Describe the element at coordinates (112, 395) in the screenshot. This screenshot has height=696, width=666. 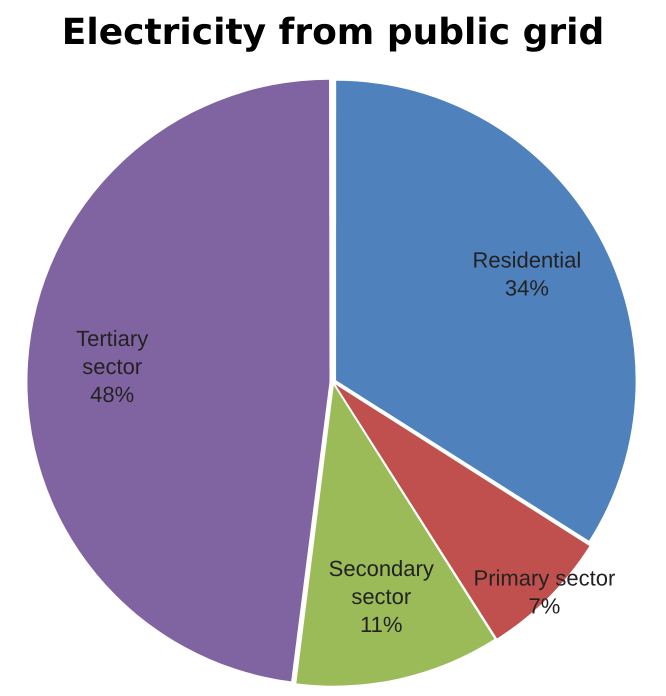
I see `data-label: 48%` at that location.